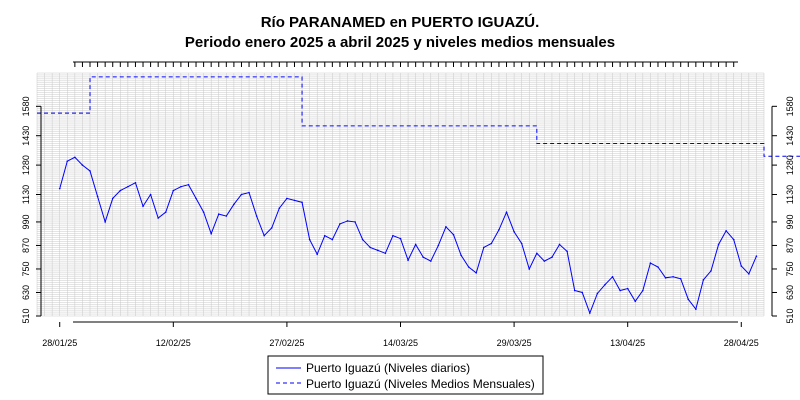  I want to click on y-tick-label-left: 1280, so click(26, 165).